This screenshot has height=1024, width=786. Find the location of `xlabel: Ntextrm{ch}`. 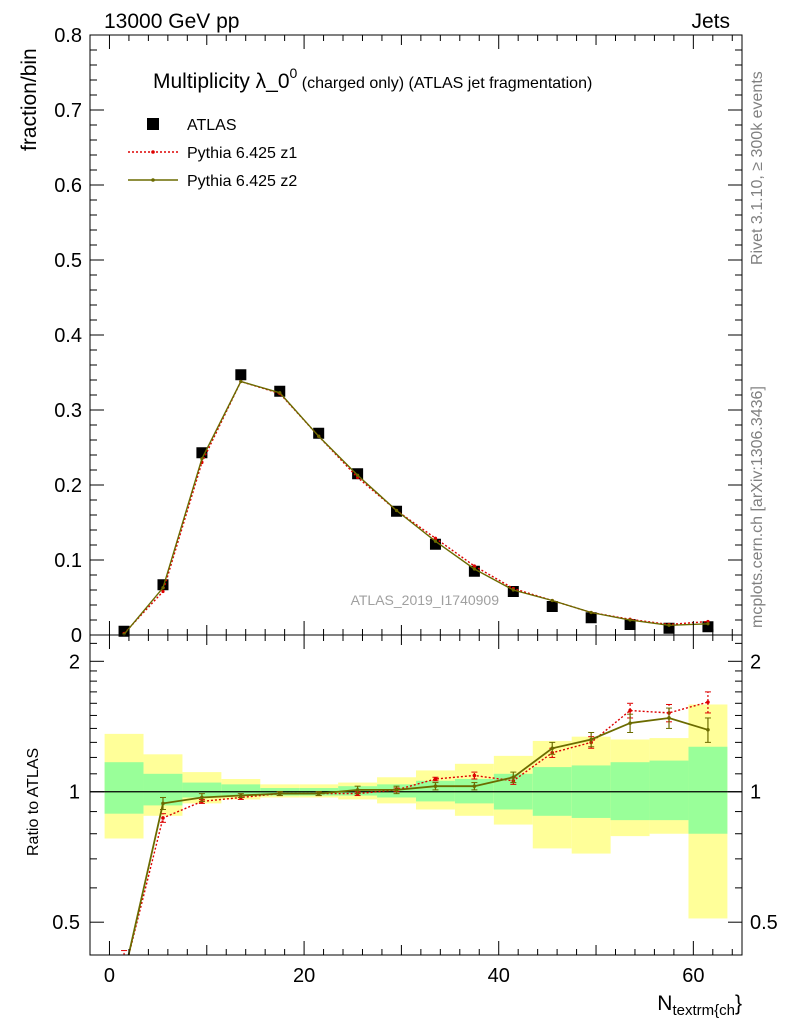

xlabel: Ntextrm{ch} is located at coordinates (699, 1005).